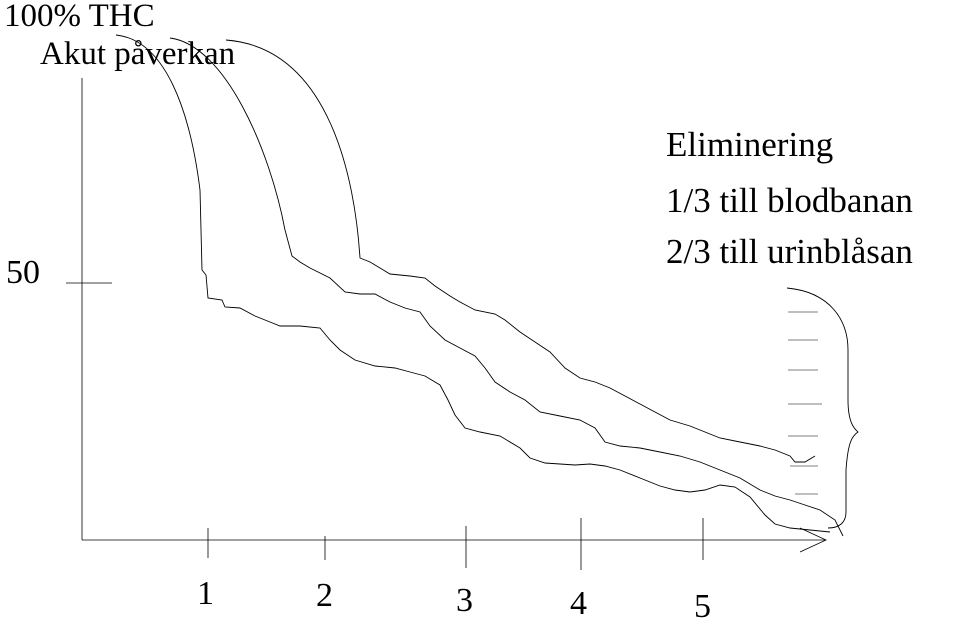  Describe the element at coordinates (805, 403) in the screenshot. I see `urine-level-marks` at that location.